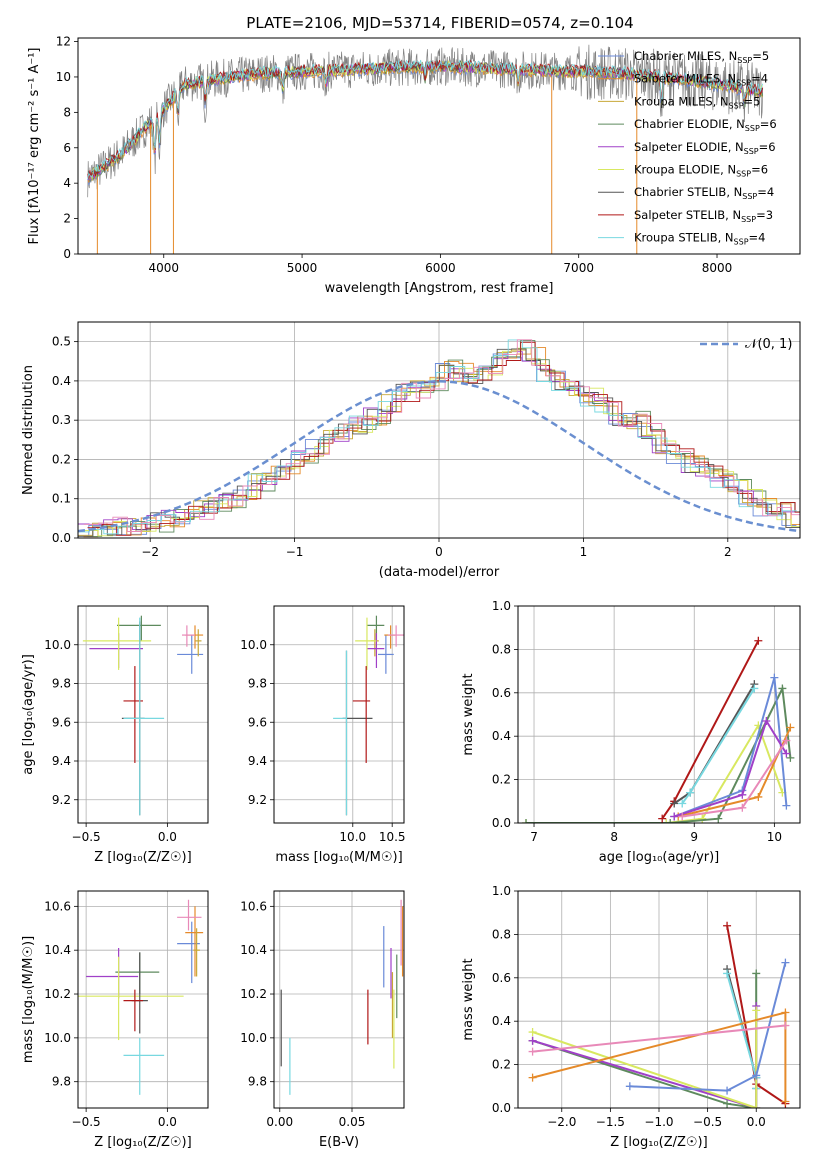 Image resolution: width=819 pixels, height=1170 pixels. I want to click on histogram-chabrier_elodie, so click(443, 438).